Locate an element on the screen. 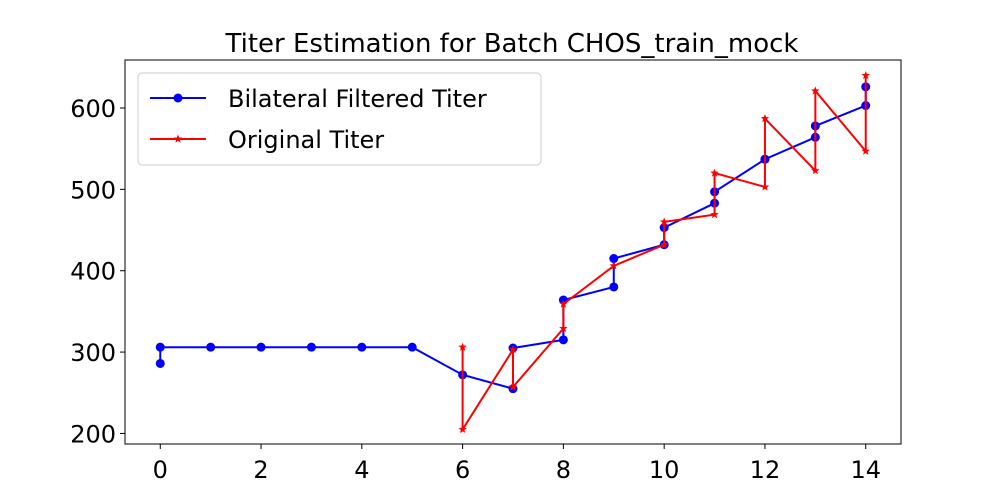 This screenshot has height=500, width=1000. y-tick-label: 600 is located at coordinates (93, 109).